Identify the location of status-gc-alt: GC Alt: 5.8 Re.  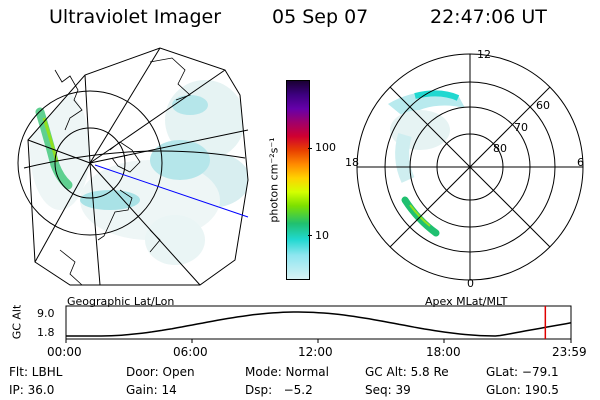
(407, 372).